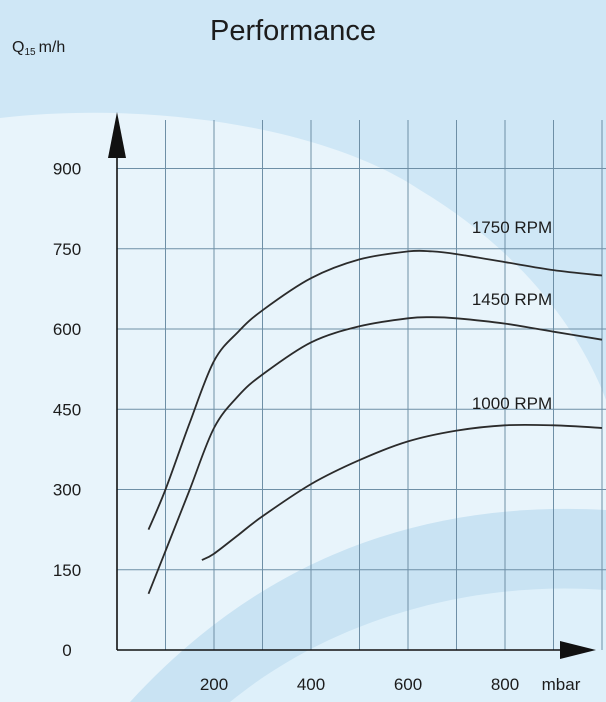 This screenshot has width=606, height=702. I want to click on y-tick-label-0: 0, so click(66, 650).